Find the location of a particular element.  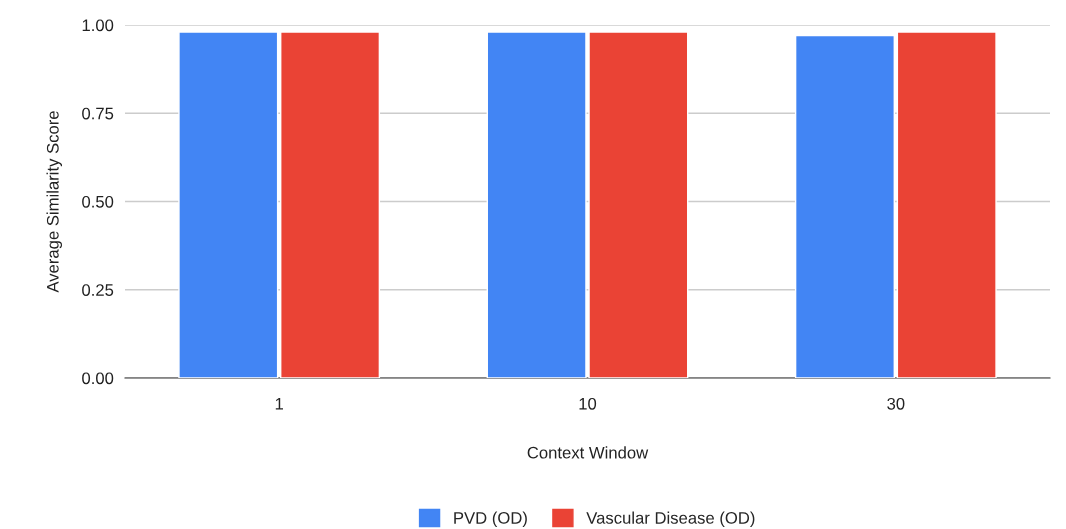

y-tick-label: 1.00 is located at coordinates (98, 25).